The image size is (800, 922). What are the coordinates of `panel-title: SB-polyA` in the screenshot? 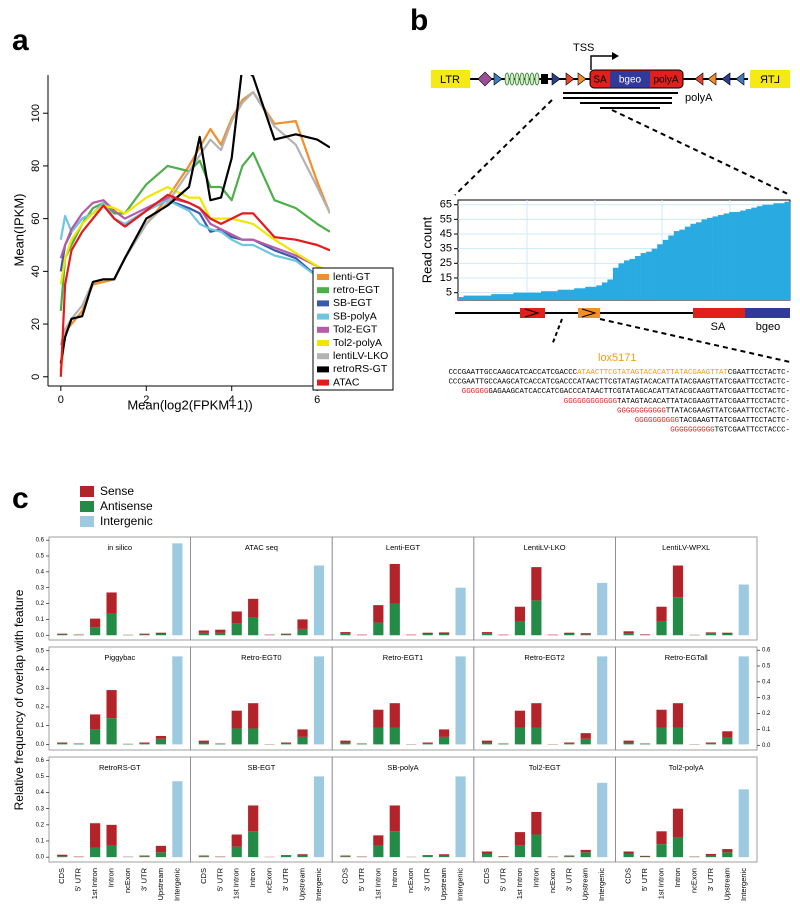 It's located at (402, 767).